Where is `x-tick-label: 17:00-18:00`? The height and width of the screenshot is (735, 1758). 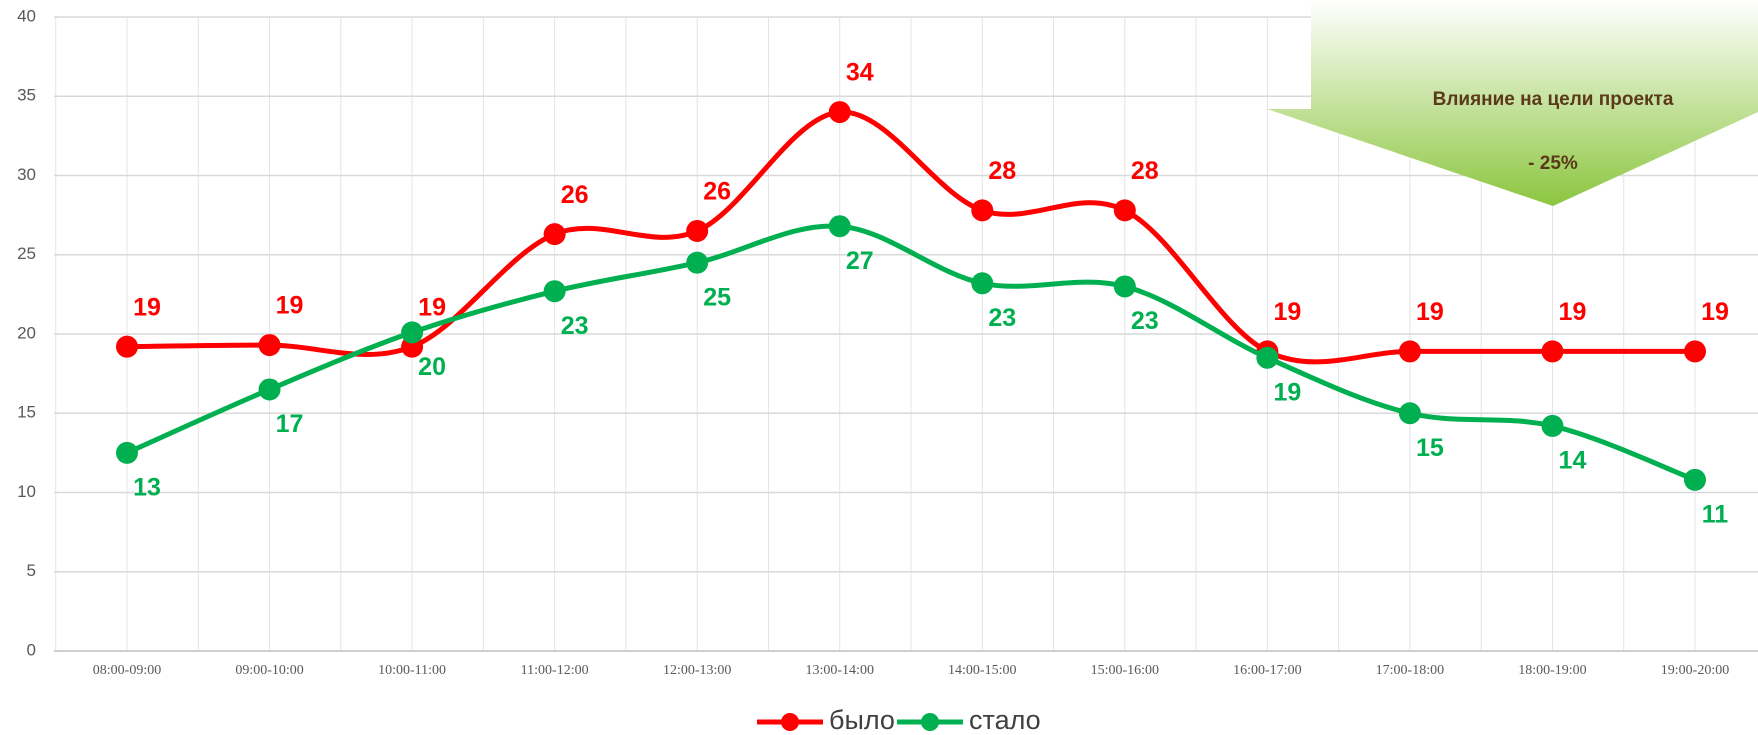
x-tick-label: 17:00-18:00 is located at coordinates (1410, 670).